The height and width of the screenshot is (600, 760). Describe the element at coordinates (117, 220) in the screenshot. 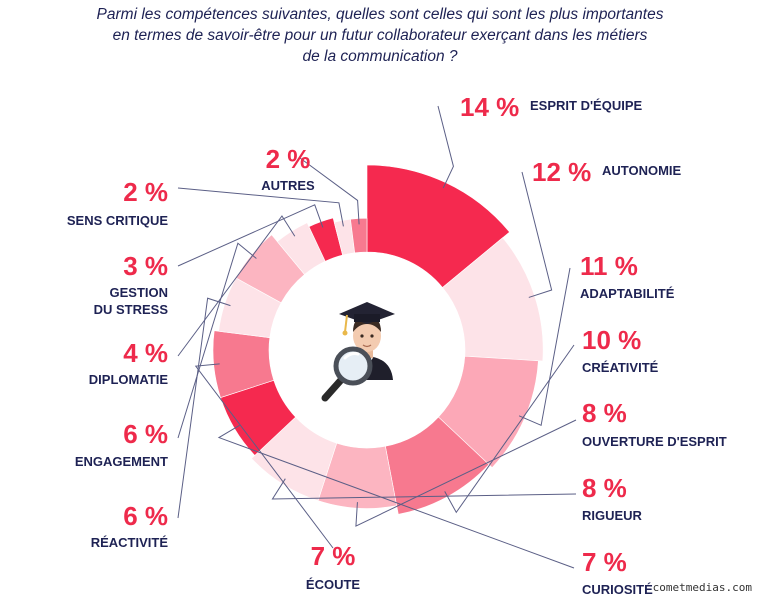

I see `category-label: SENS CRITIQUE` at that location.